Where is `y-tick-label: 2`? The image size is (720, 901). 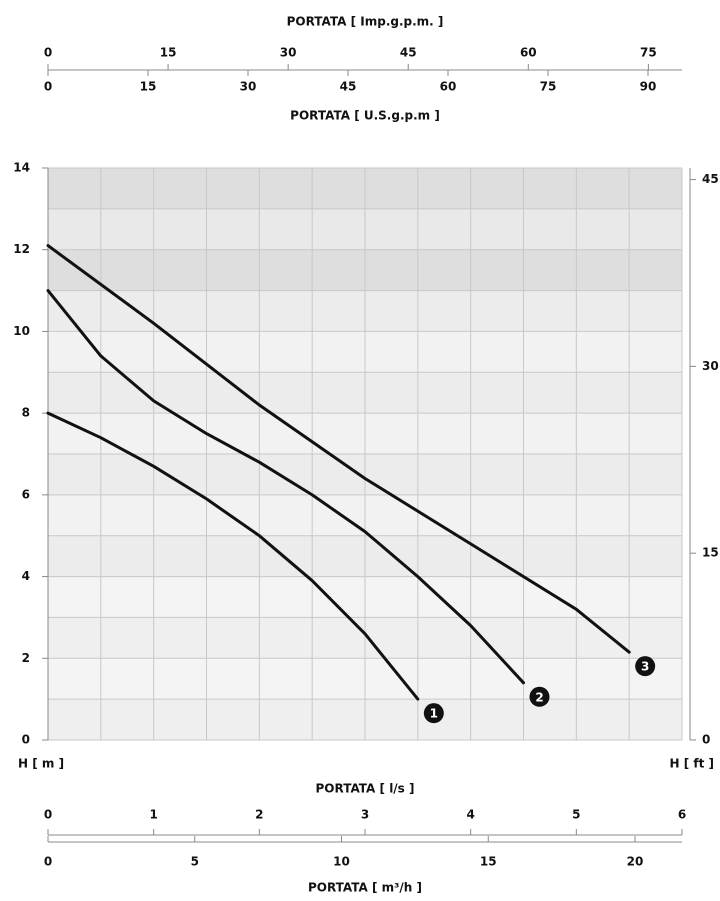 y-tick-label: 2 is located at coordinates (26, 658).